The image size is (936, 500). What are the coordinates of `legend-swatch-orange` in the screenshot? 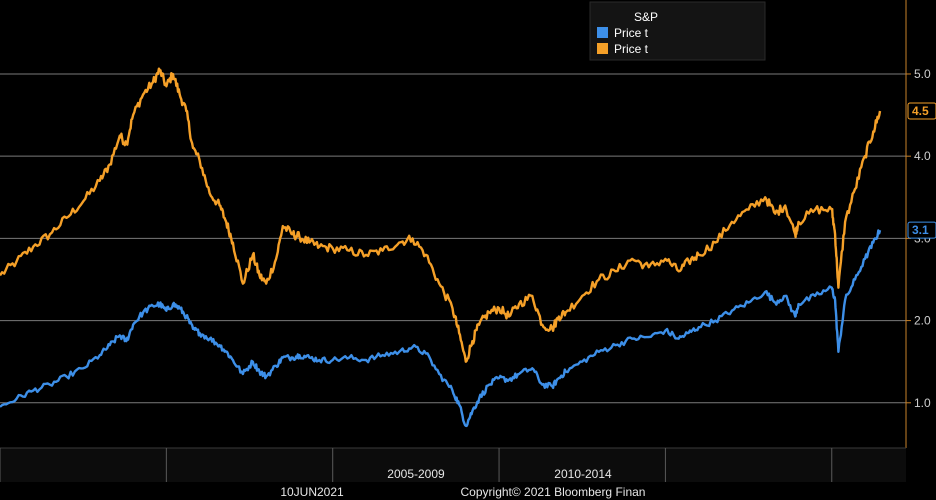 It's located at (602, 48).